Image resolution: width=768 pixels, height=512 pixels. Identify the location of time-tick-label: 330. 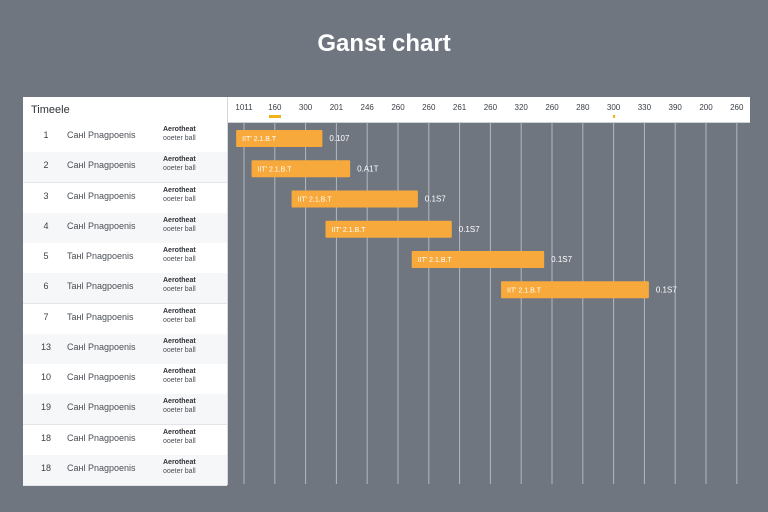
(645, 107).